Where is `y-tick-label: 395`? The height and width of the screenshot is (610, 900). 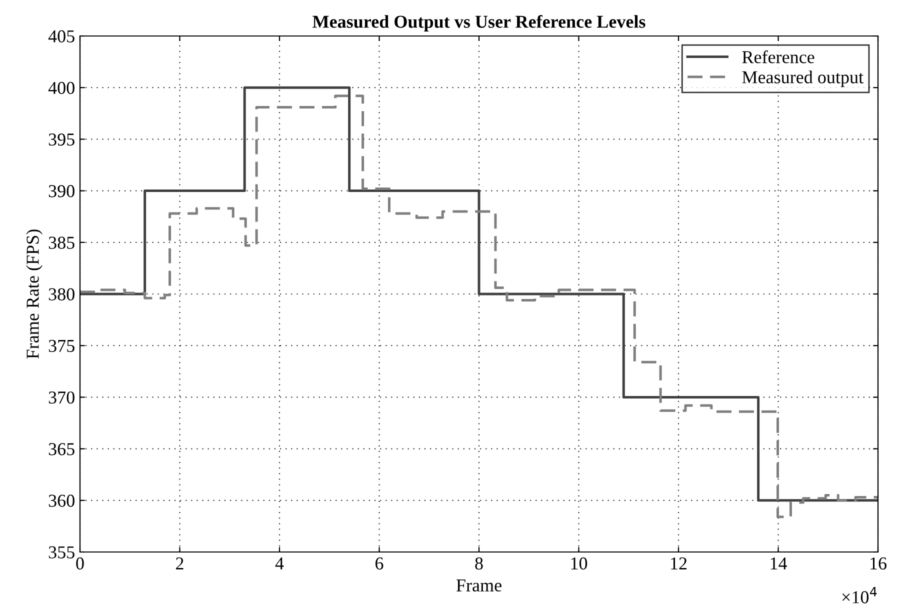 y-tick-label: 395 is located at coordinates (61, 140).